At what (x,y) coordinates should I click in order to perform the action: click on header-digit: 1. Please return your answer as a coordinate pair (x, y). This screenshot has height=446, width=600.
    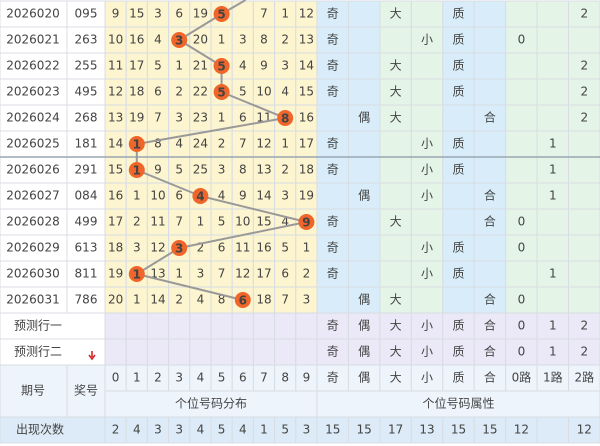
    Looking at the image, I should click on (137, 378).